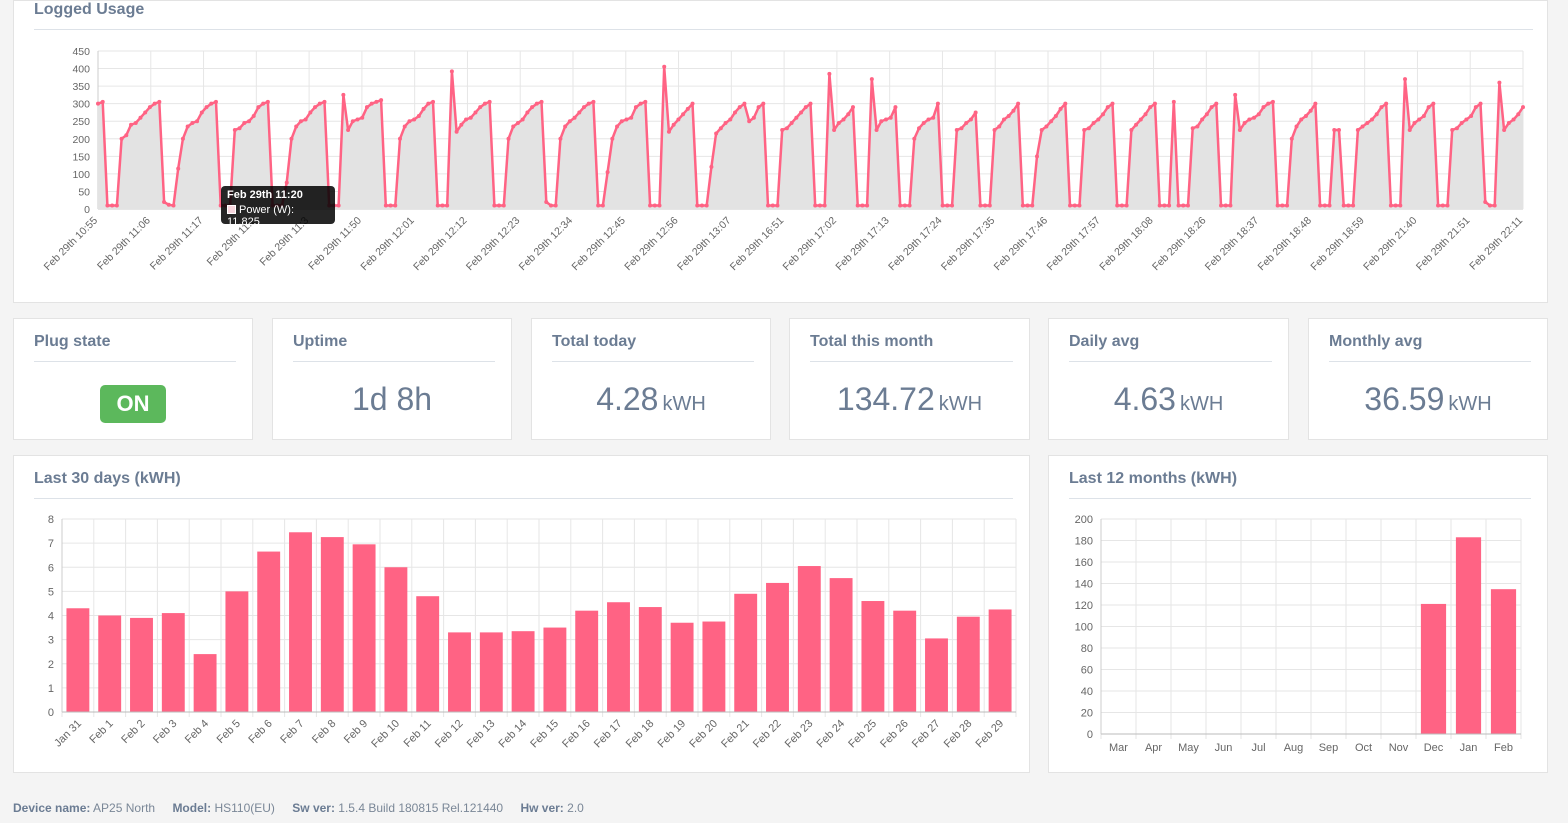 This screenshot has width=1568, height=823. Describe the element at coordinates (1087, 649) in the screenshot. I see `y-tick-label: 80` at that location.